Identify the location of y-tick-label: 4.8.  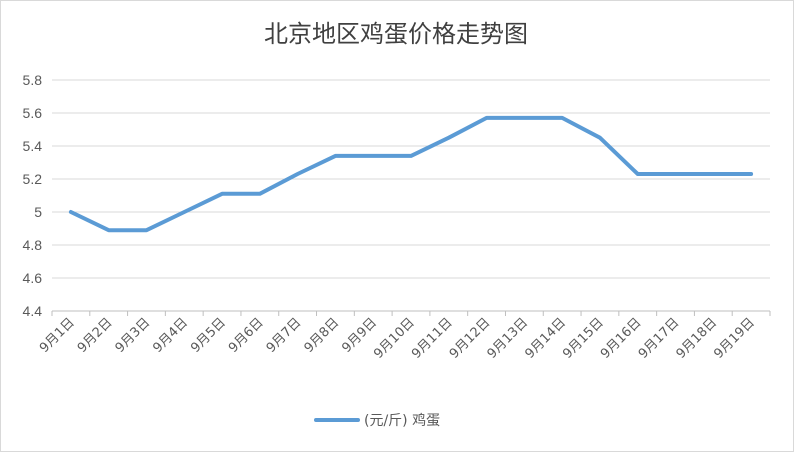
(33, 245).